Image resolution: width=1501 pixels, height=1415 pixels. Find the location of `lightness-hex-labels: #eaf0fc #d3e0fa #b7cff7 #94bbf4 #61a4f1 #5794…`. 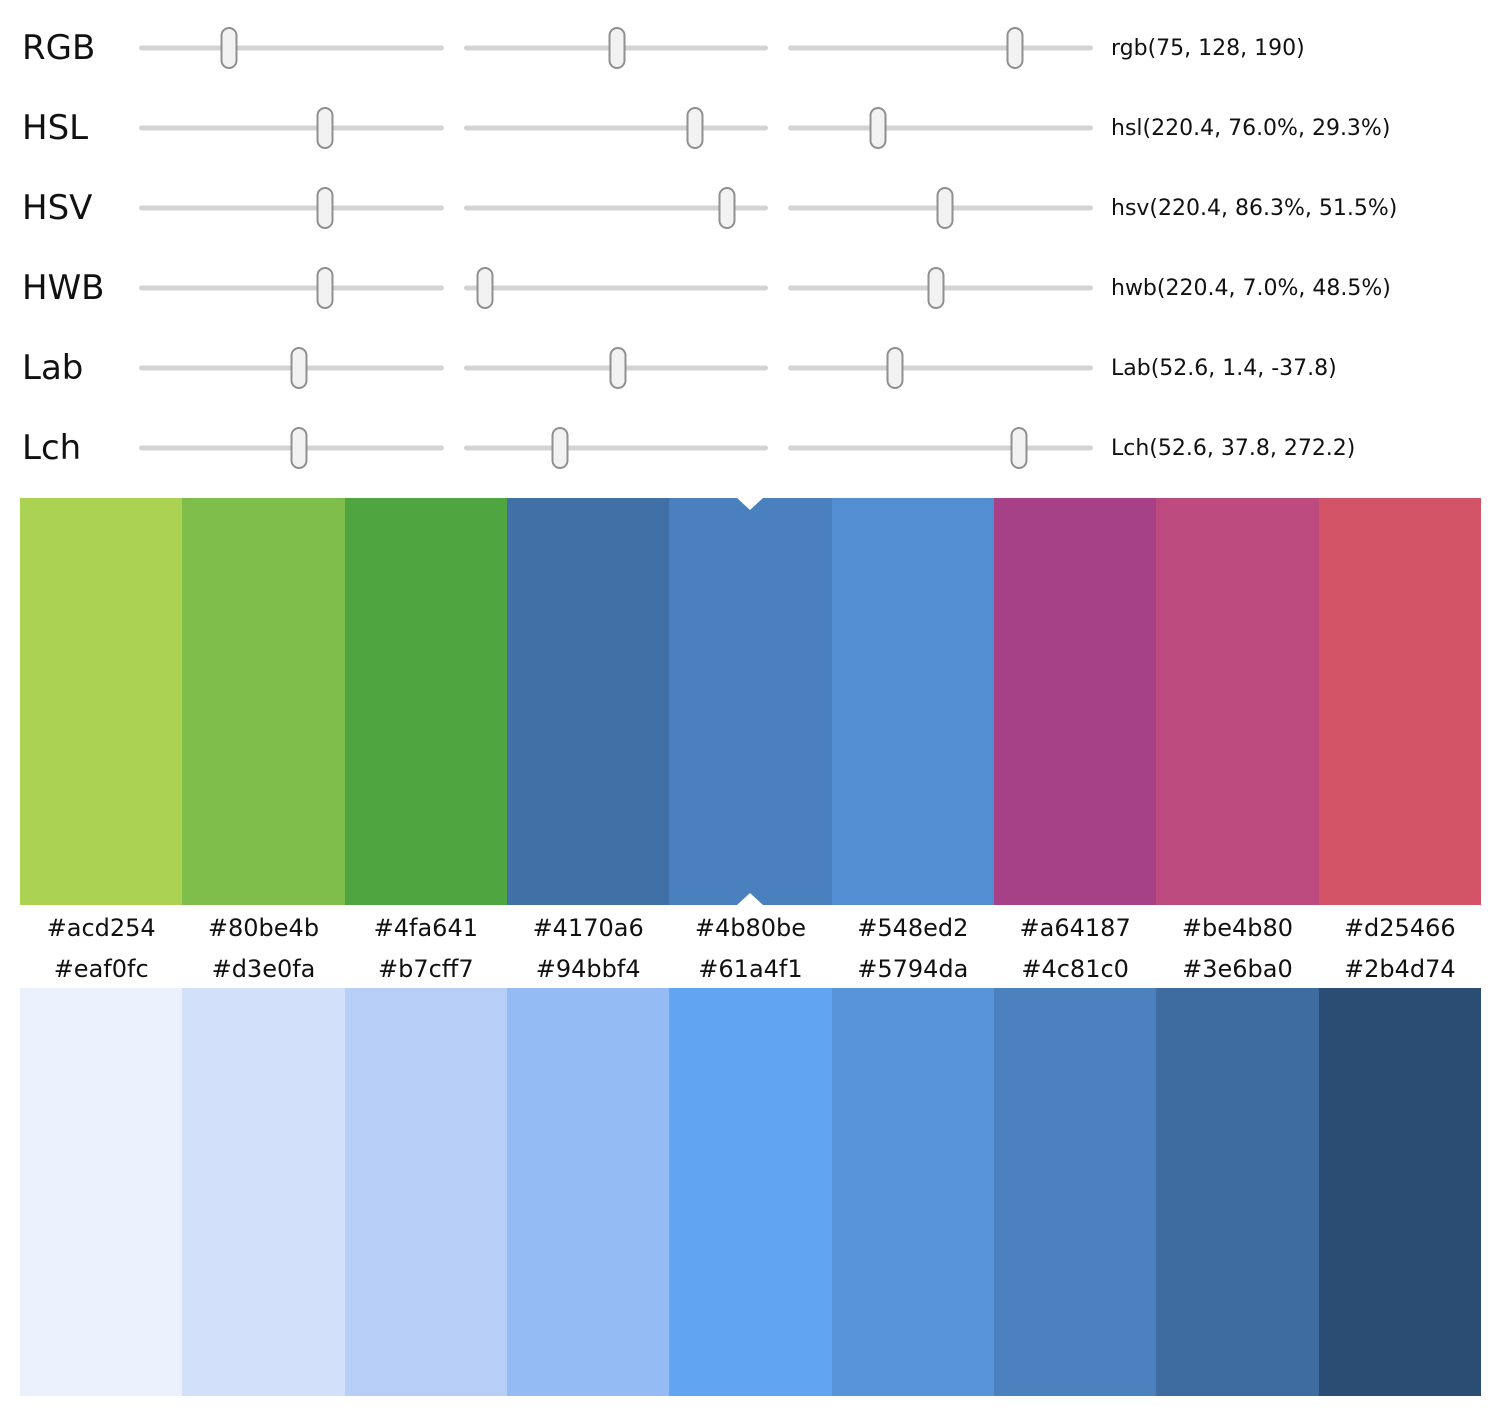

lightness-hex-labels: #eaf0fc #d3e0fa #b7cff7 #94bbf4 #61a4f1 #5794… is located at coordinates (750, 969).